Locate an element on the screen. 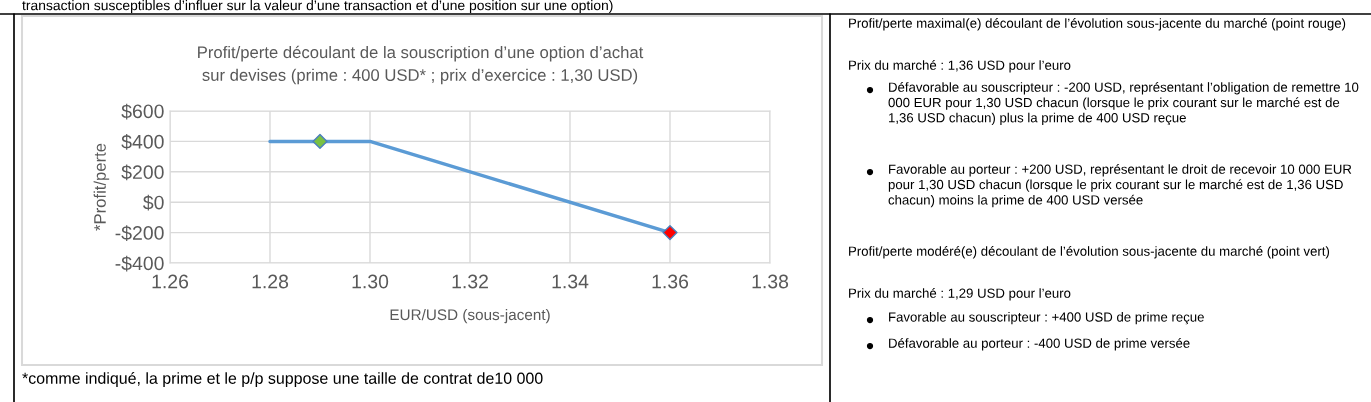 This screenshot has width=1371, height=402. text: Prix du marché : 1,29 USD pour l’euro is located at coordinates (960, 294).